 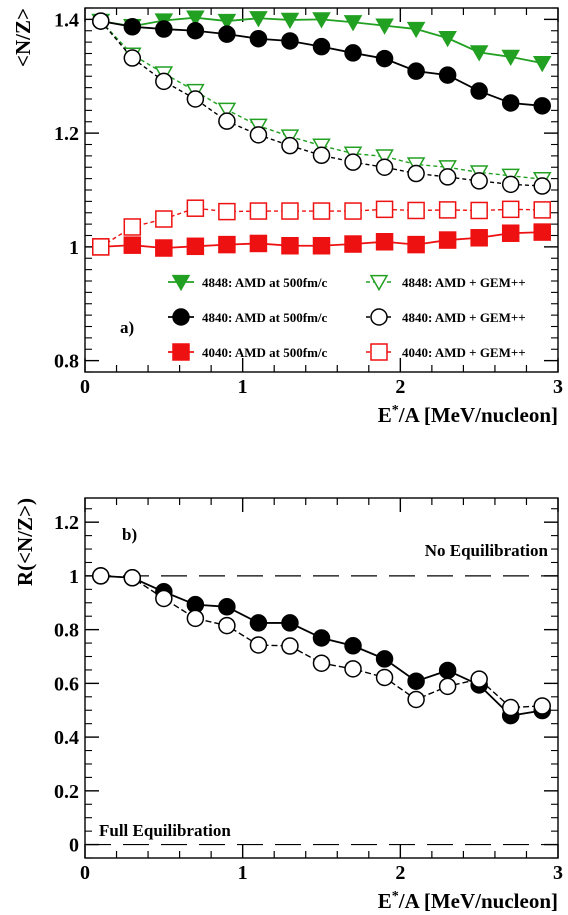 What do you see at coordinates (464, 317) in the screenshot?
I see `legend-label: 4840: AMD + GEM++` at bounding box center [464, 317].